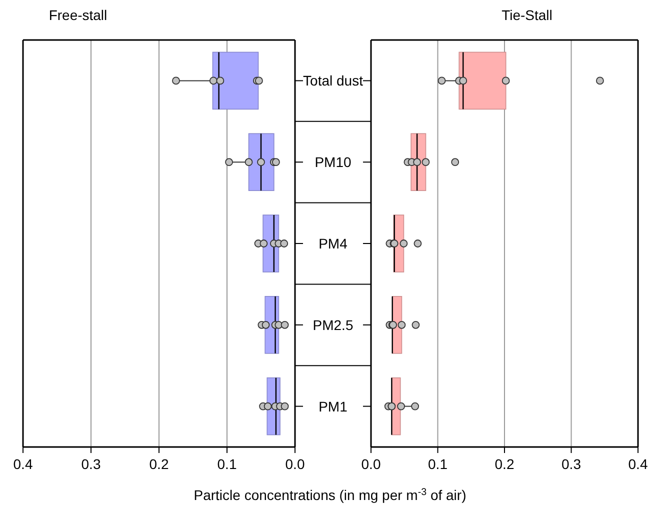 The width and height of the screenshot is (661, 510). What do you see at coordinates (527, 15) in the screenshot?
I see `chart-title: Tie-Stall` at bounding box center [527, 15].